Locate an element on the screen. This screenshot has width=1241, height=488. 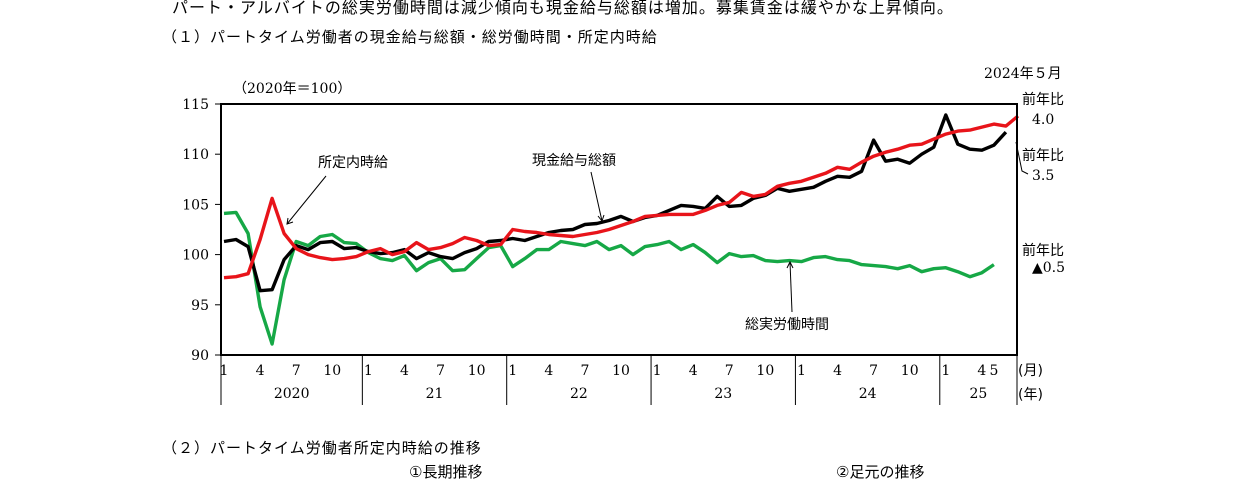
year-unit-label: (年) is located at coordinates (1030, 395).